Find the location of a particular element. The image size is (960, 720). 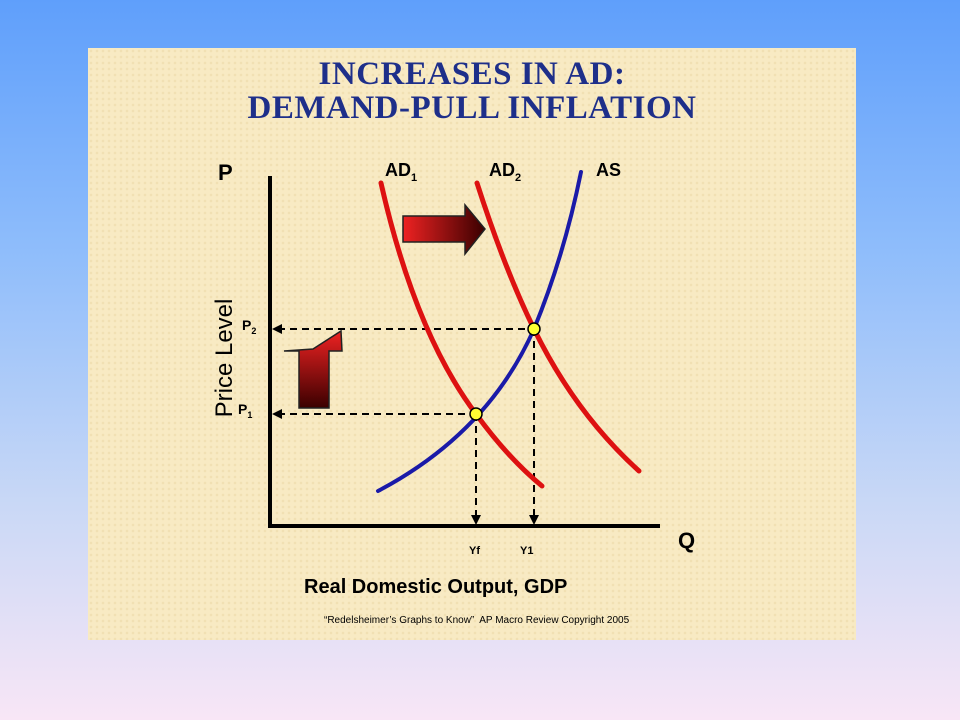

yf-label: Yf is located at coordinates (474, 551).